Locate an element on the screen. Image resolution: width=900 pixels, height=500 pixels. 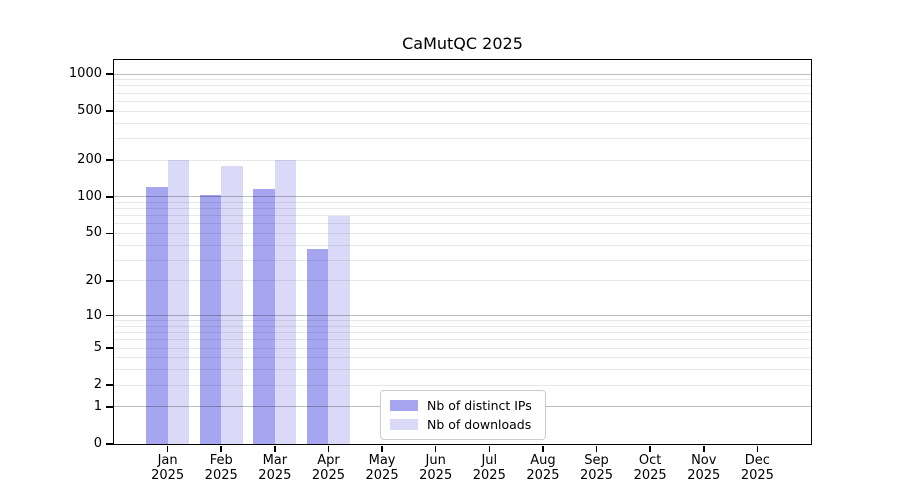
bar-nb-of-distinct-ips-mar-2025 is located at coordinates (264, 316).